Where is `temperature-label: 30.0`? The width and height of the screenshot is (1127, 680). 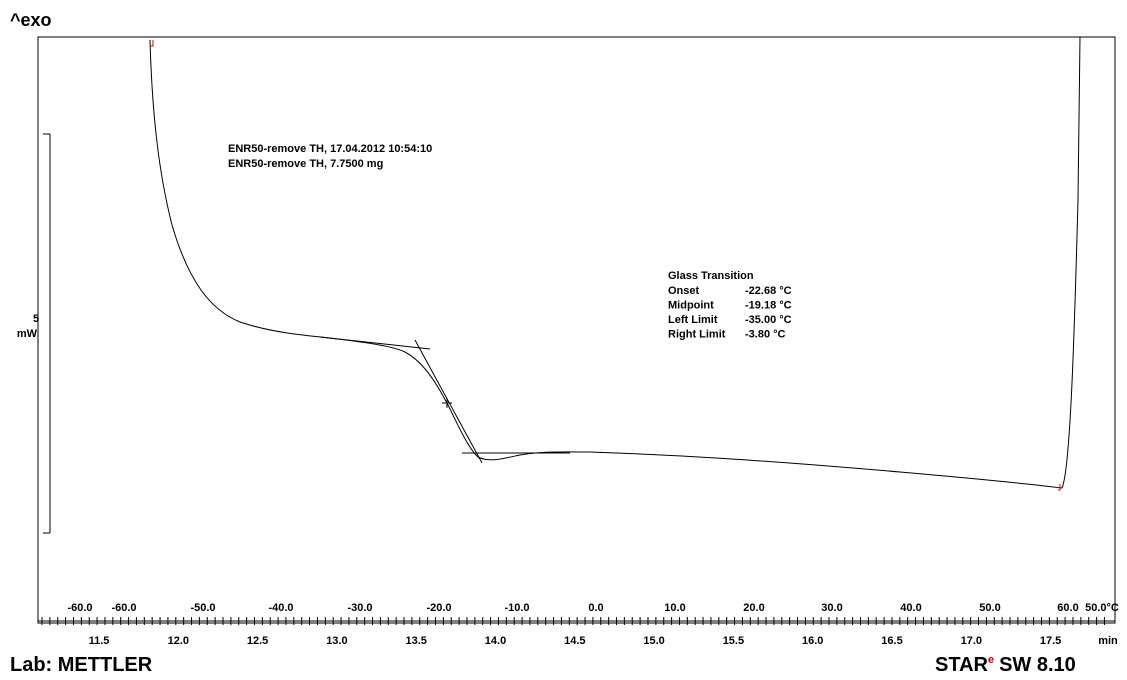 temperature-label: 30.0 is located at coordinates (831, 608).